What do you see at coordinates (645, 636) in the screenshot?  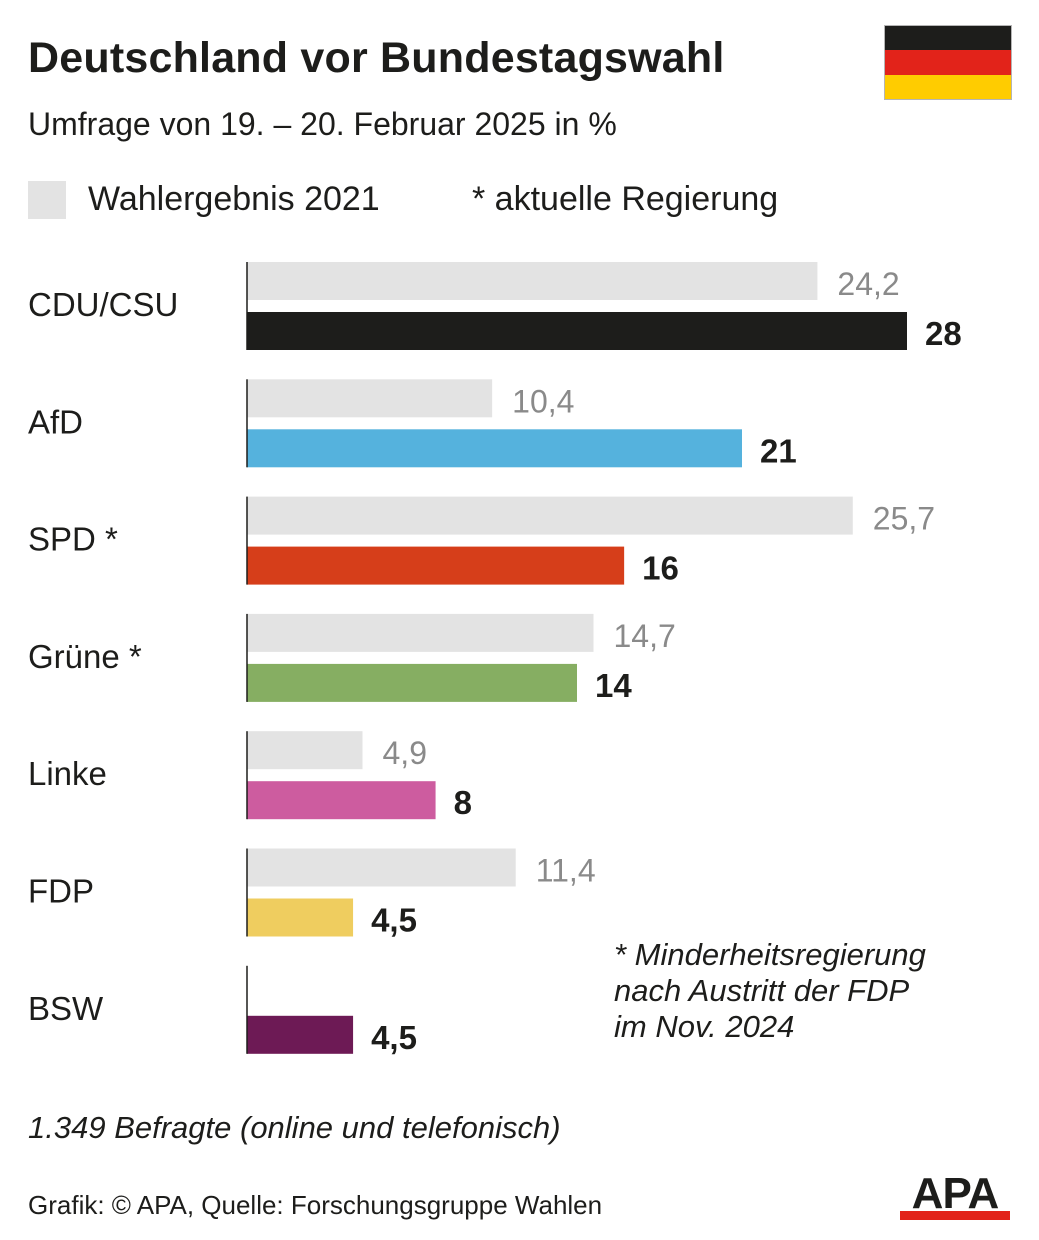 I see `data-label-2021: 14,7` at bounding box center [645, 636].